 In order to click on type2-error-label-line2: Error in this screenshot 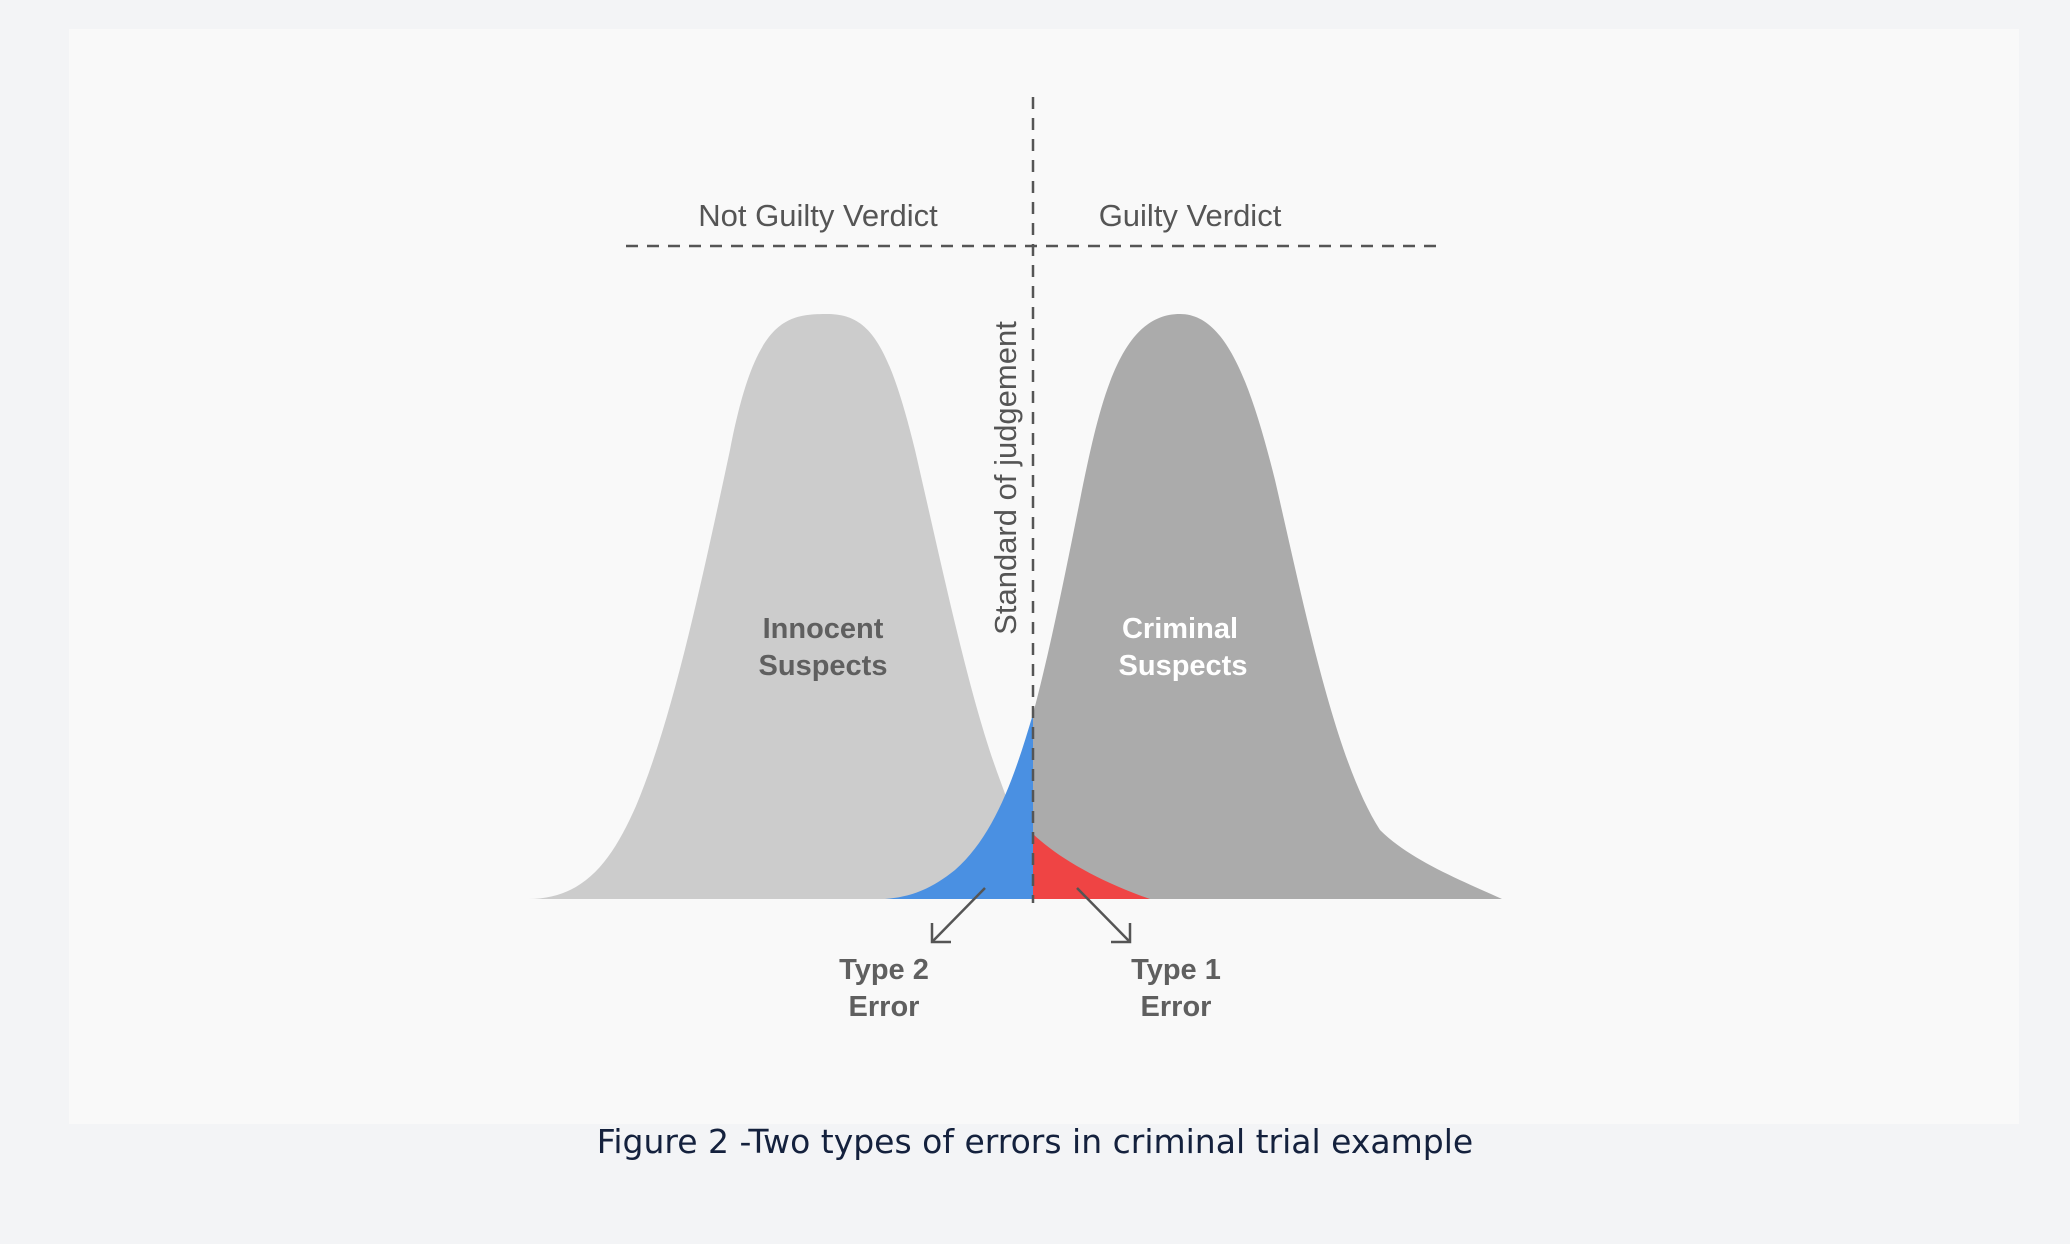, I will do `click(884, 1007)`.